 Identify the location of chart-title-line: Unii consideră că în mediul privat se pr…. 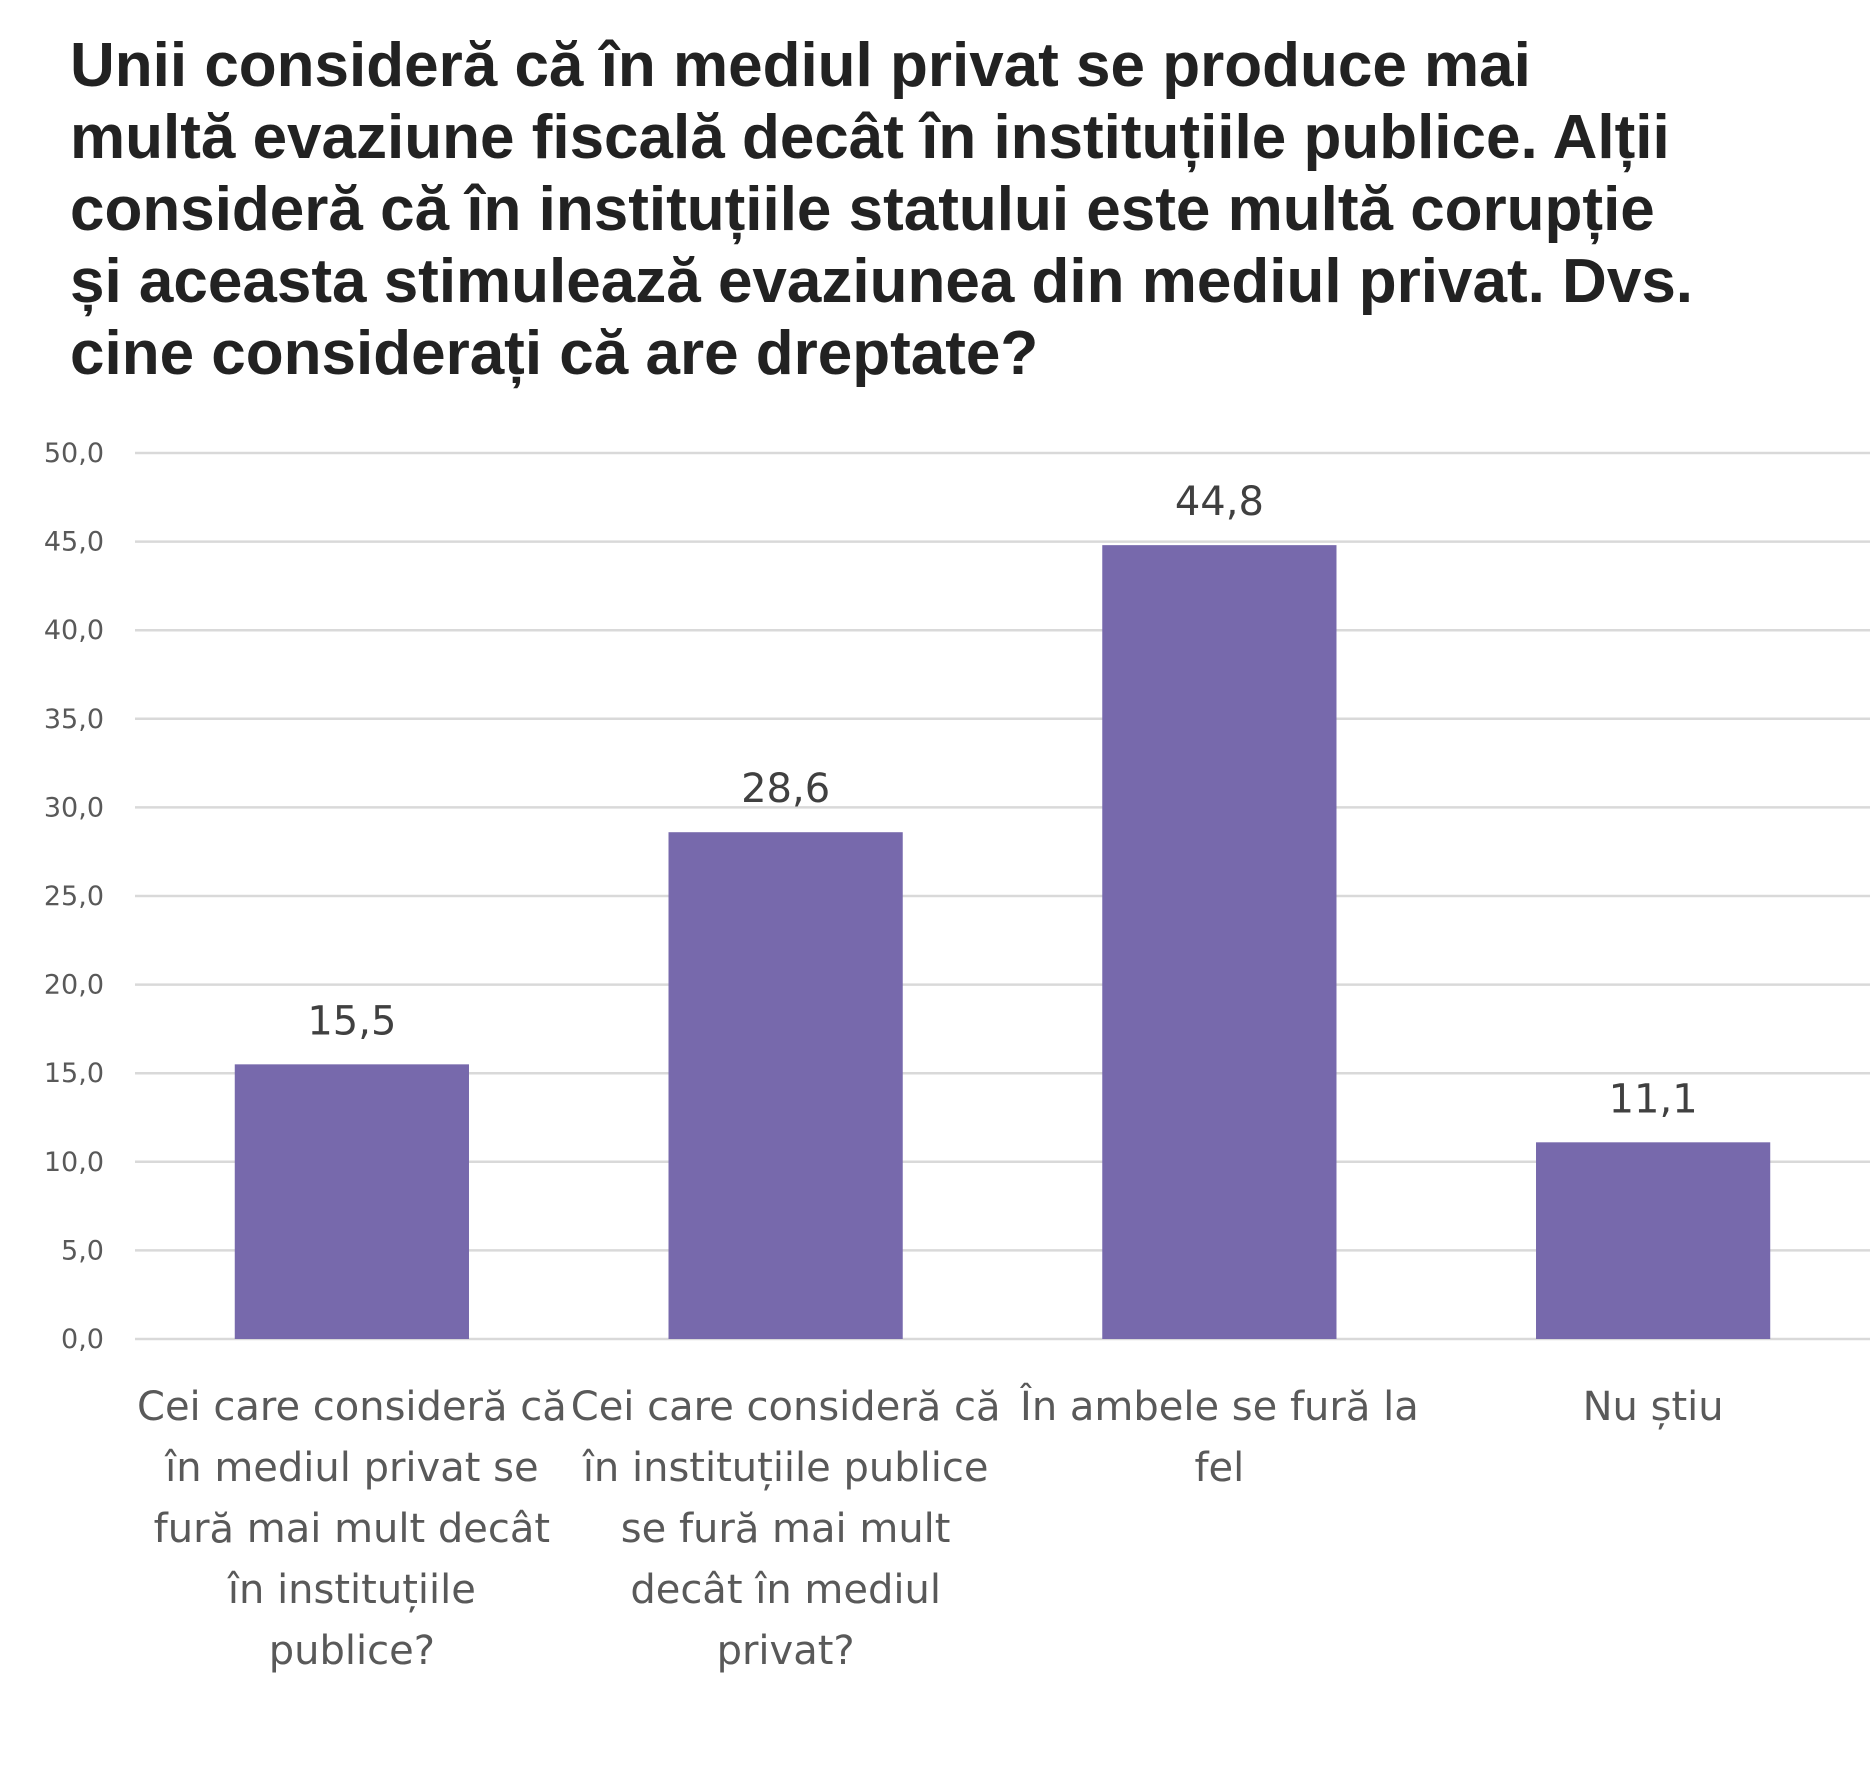
(800, 65).